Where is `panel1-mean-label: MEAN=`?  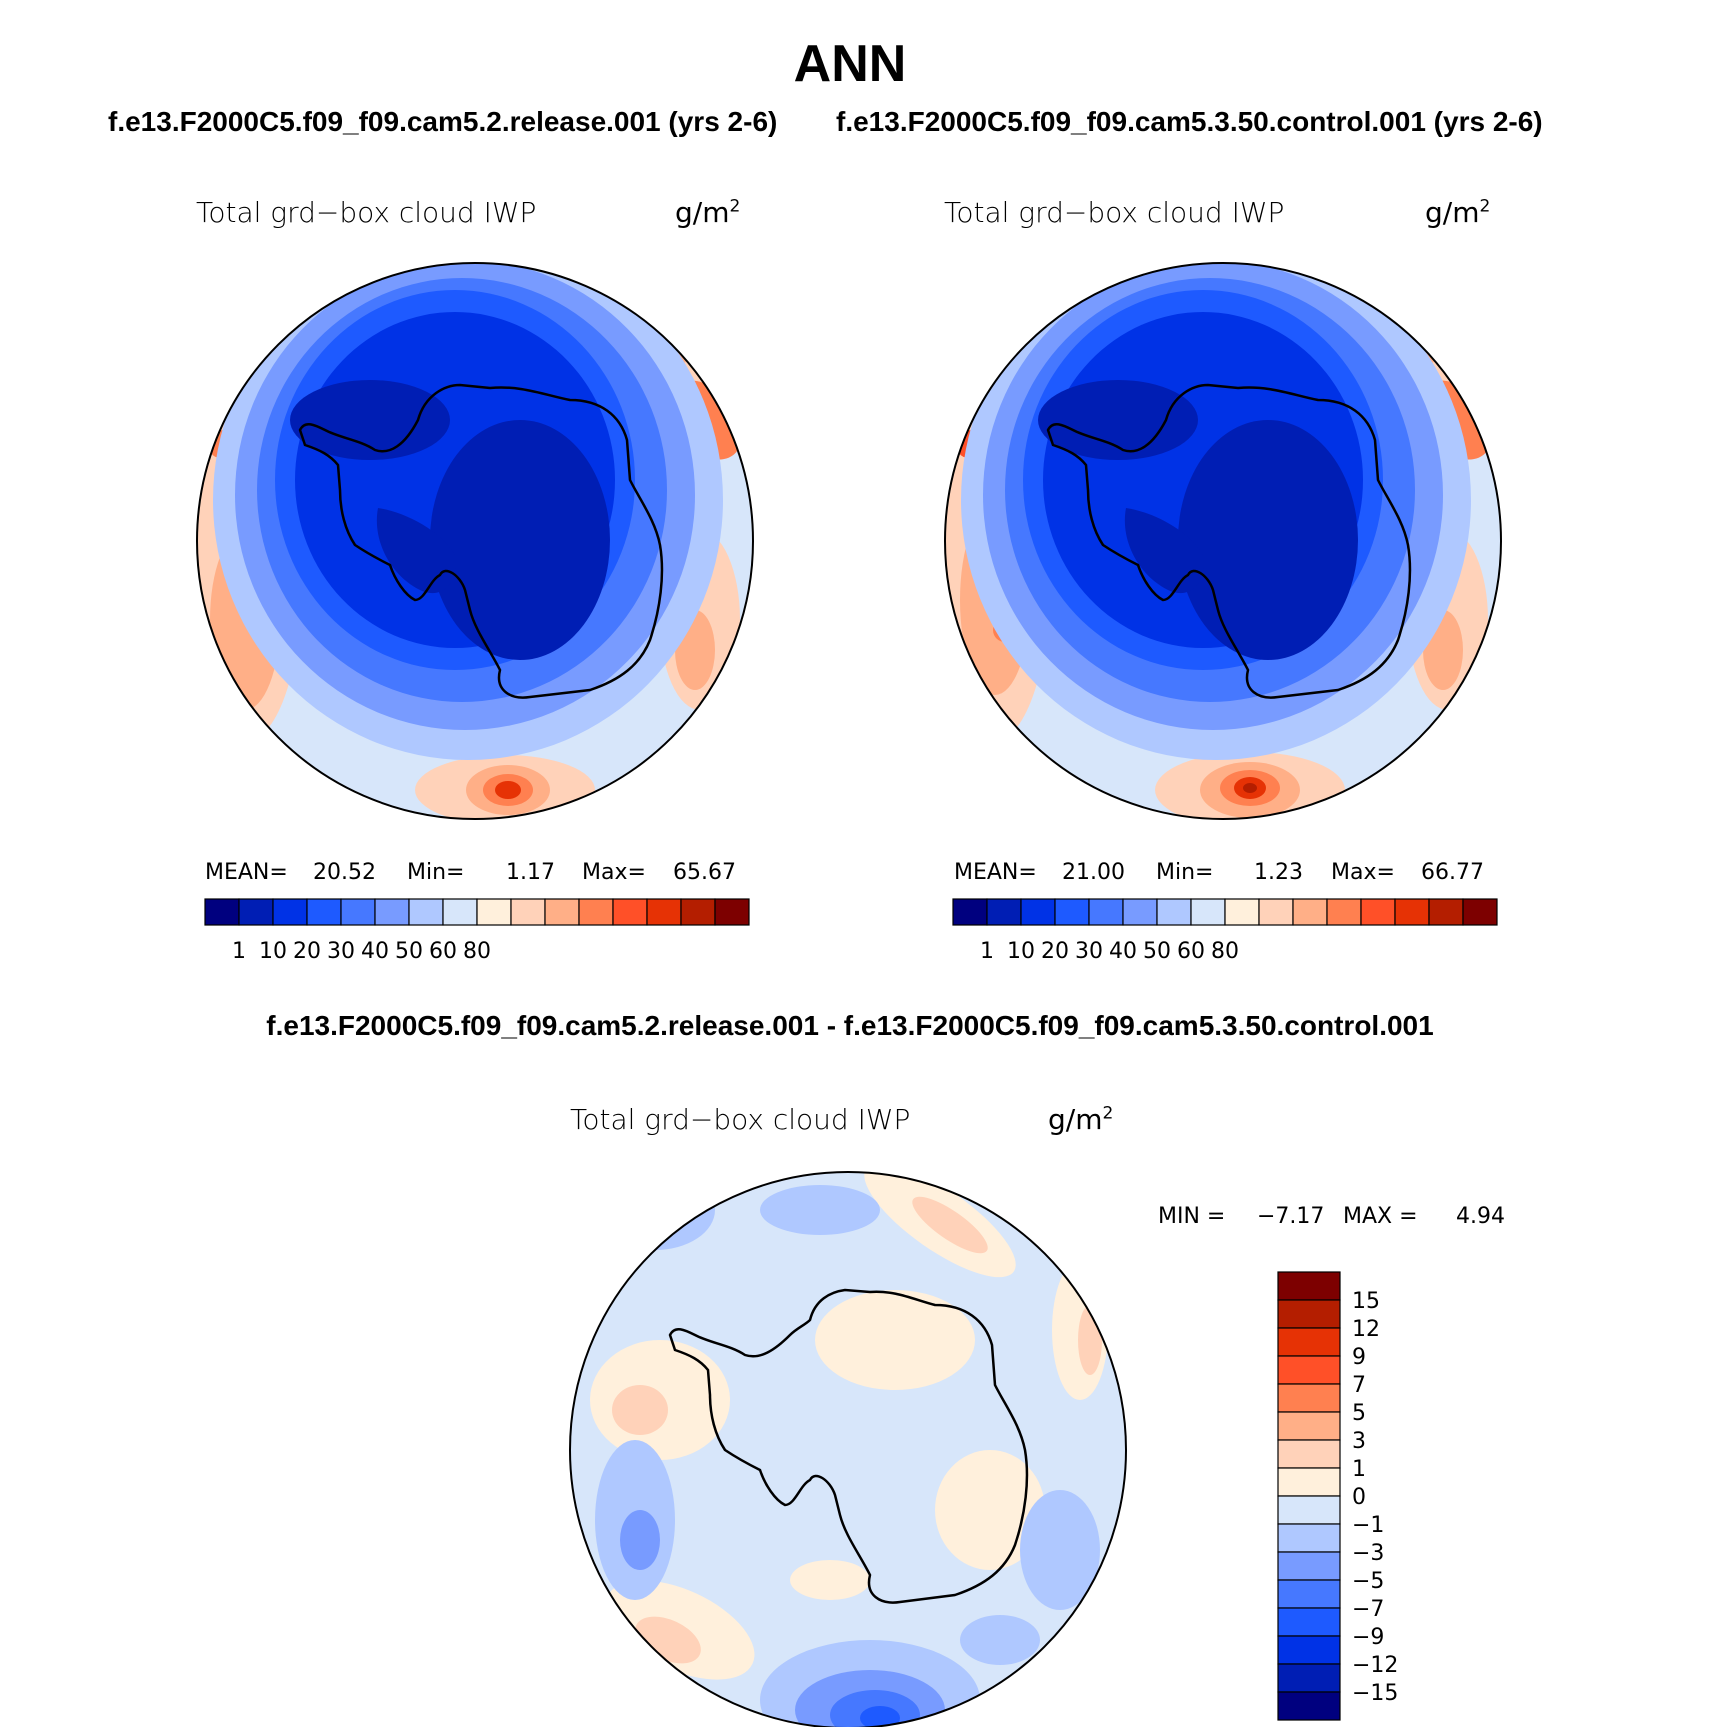 panel1-mean-label: MEAN= is located at coordinates (246, 872).